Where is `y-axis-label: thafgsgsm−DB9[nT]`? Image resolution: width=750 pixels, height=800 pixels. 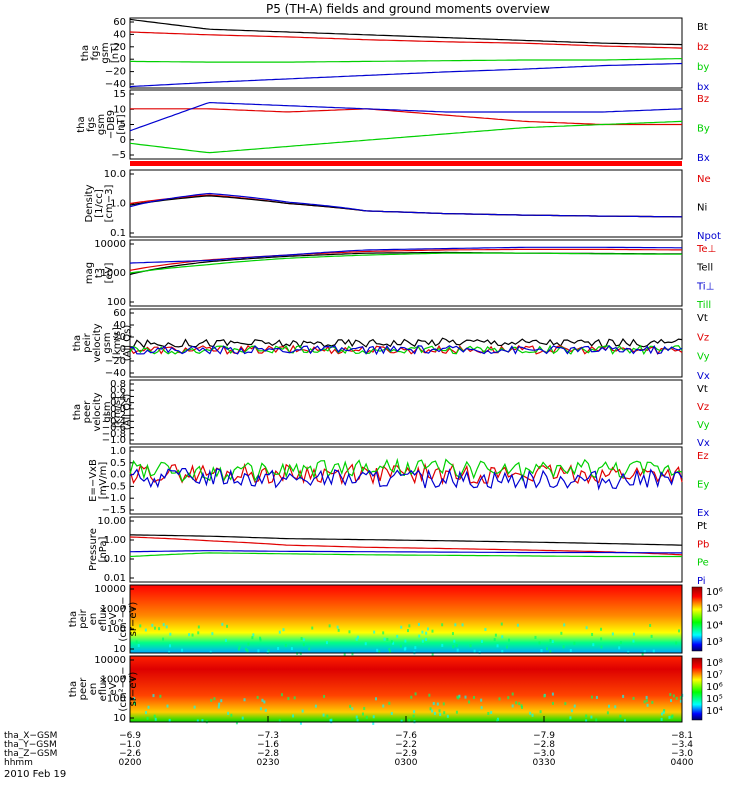
y-axis-label: thafgsgsm−DB9[nT] is located at coordinates (101, 124).